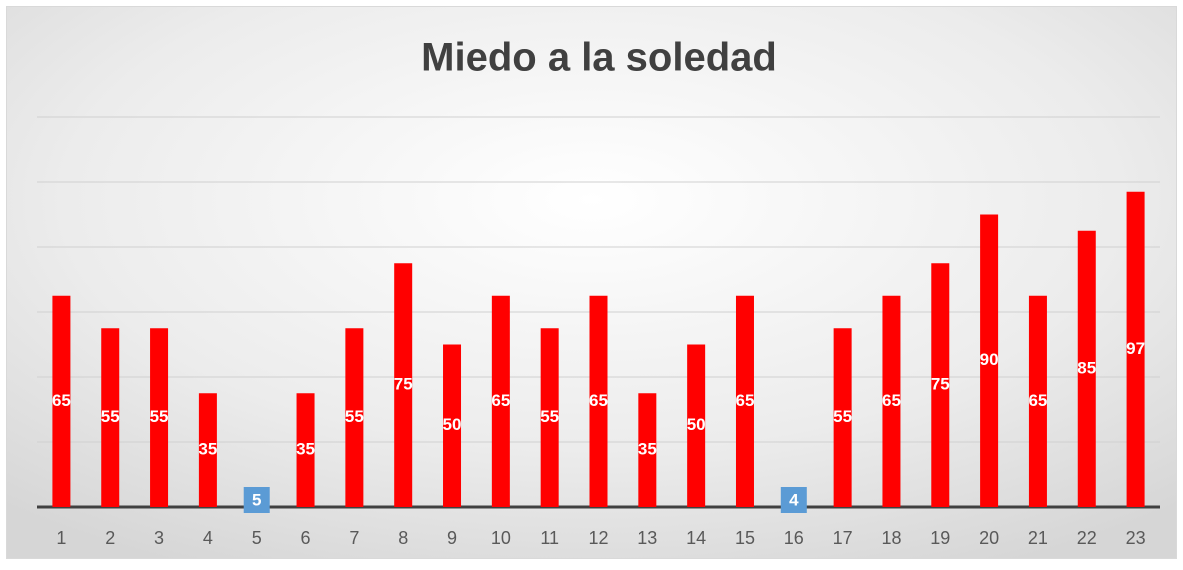 The image size is (1183, 570). Describe the element at coordinates (1038, 538) in the screenshot. I see `x-tick-label: 21` at that location.